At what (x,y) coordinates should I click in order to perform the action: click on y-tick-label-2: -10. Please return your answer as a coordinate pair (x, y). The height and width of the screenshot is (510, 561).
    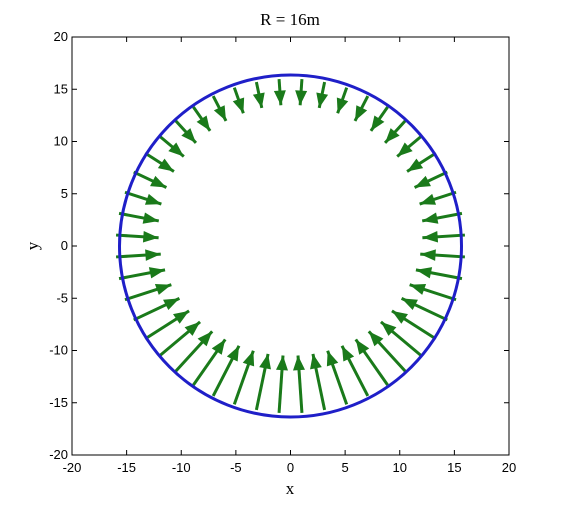
    Looking at the image, I should click on (58, 350).